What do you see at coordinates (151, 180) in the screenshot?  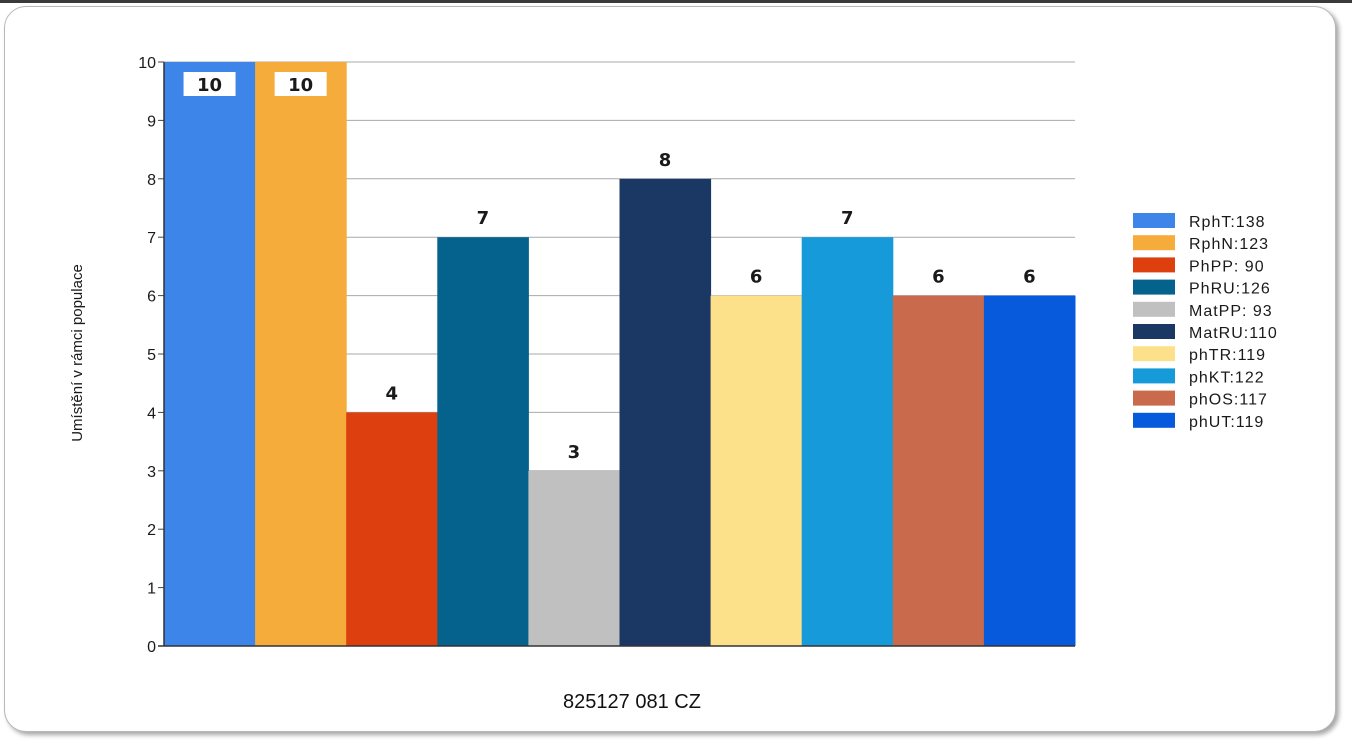 I see `y-tick-label: 8` at bounding box center [151, 180].